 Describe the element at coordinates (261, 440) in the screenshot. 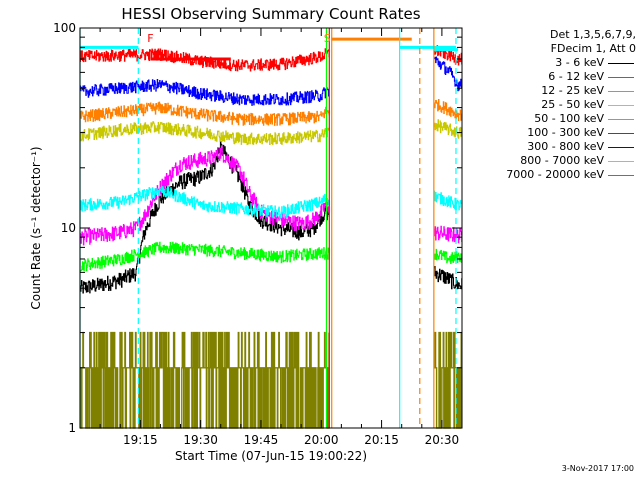

I see `x-tick-label-1945: 19:45` at that location.